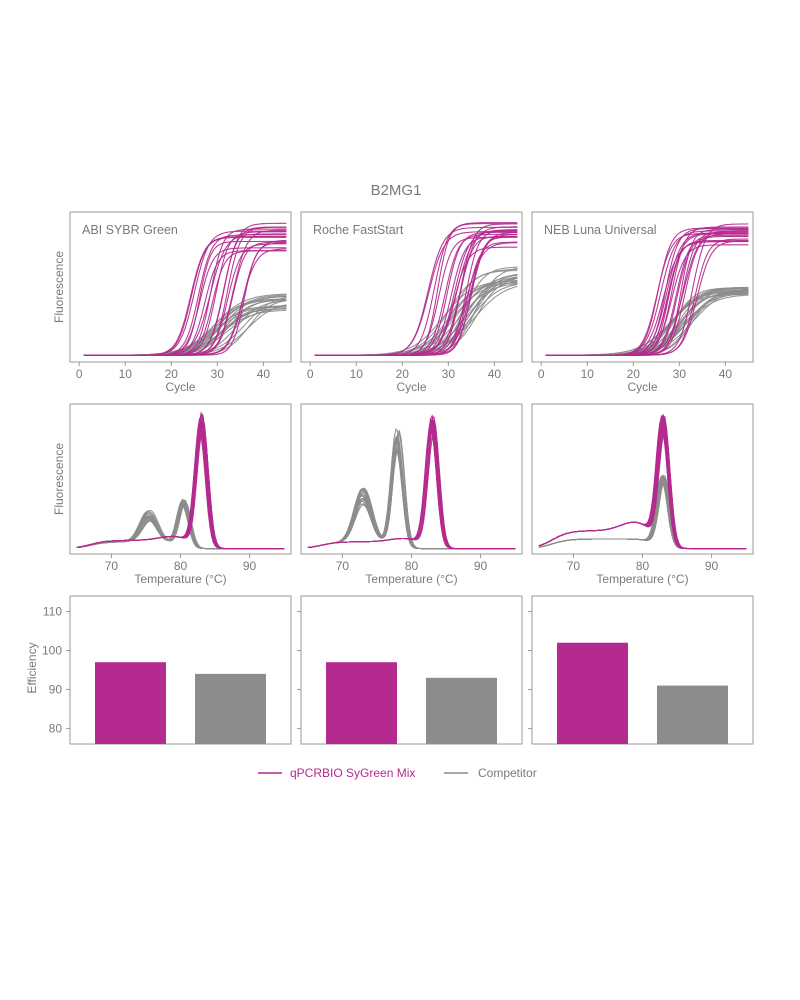 The height and width of the screenshot is (1000, 800). I want to click on legend: qPCRBIO SyGreen Mix Competitor, so click(397, 773).